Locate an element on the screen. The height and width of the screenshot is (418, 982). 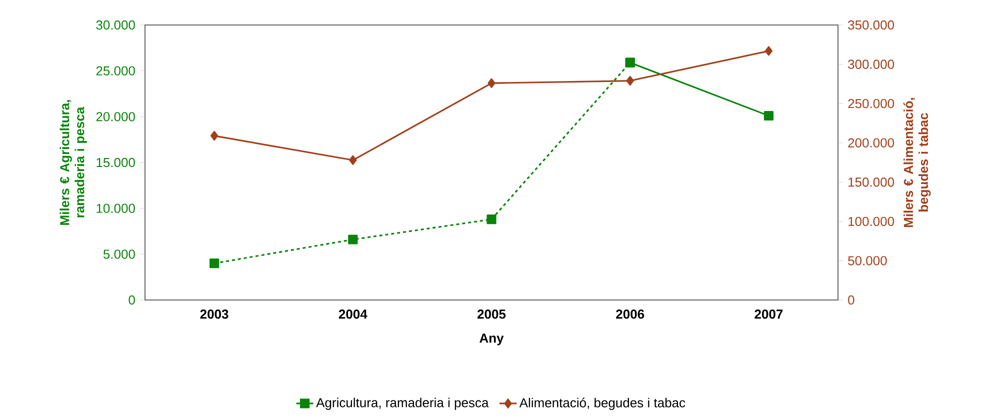
y2-tick-label: 50.000 is located at coordinates (867, 261).